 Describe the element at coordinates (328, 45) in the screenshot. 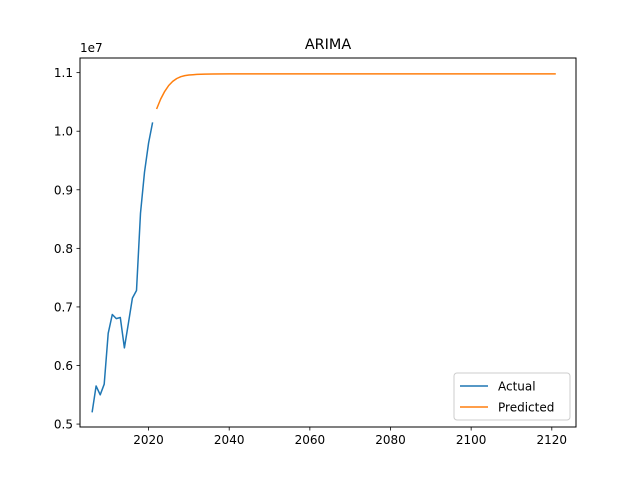

I see `chart-title: ARIMA` at that location.